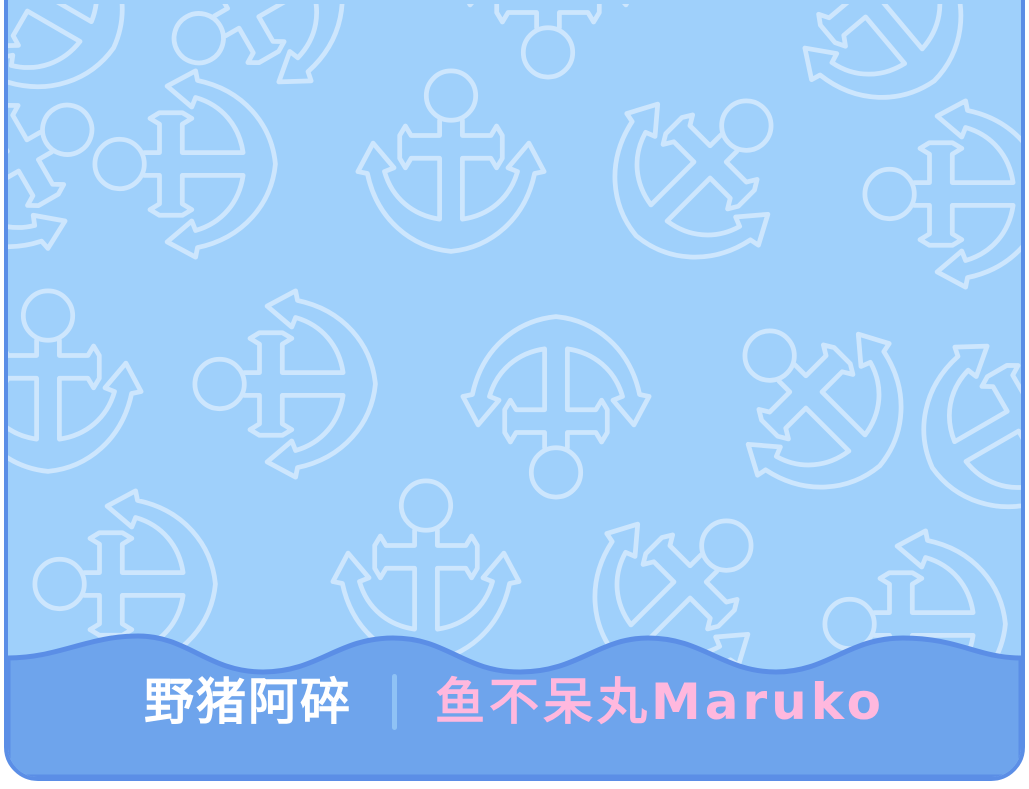  Describe the element at coordinates (659, 702) in the screenshot. I see `author-name-right: 鱼不呆丸Maruko` at that location.